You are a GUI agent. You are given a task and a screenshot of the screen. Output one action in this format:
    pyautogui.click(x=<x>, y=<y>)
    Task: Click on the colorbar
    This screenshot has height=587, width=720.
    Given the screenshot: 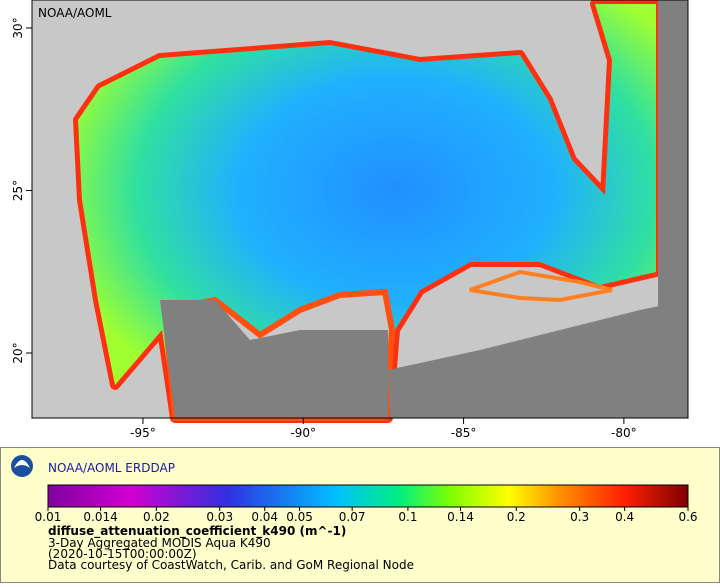 What is the action you would take?
    pyautogui.click(x=368, y=496)
    